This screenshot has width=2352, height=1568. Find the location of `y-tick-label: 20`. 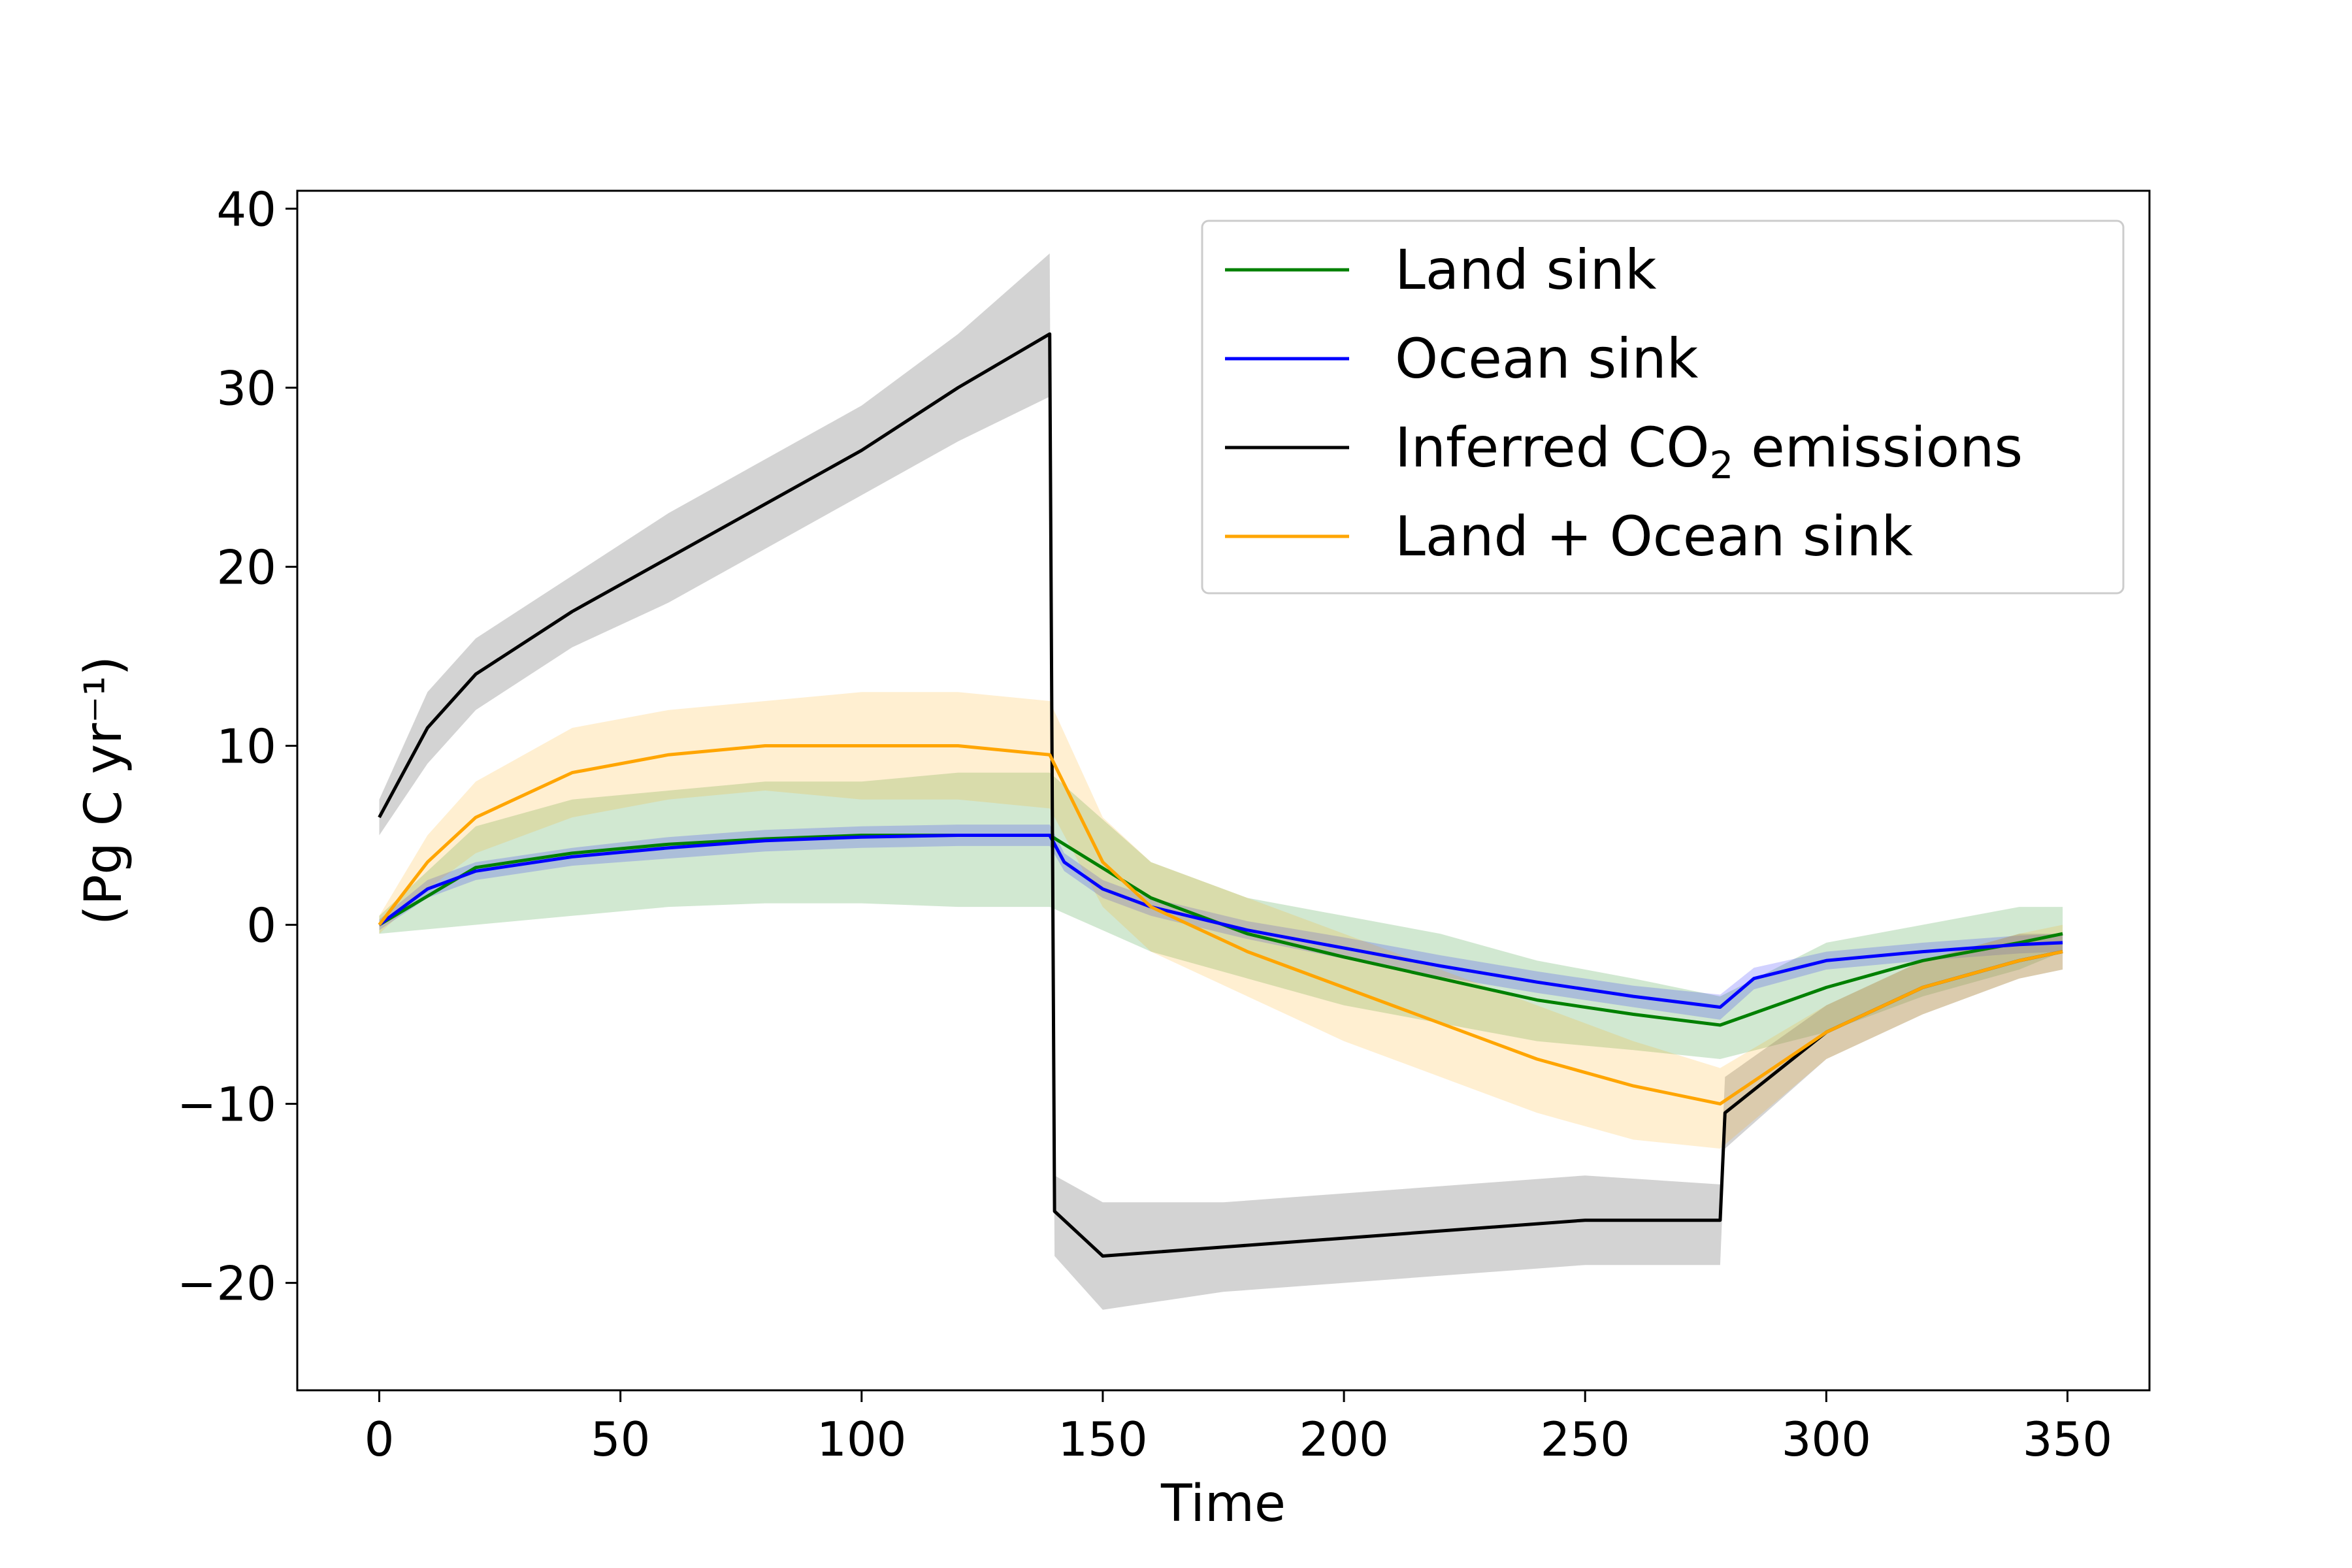

y-tick-label: 20 is located at coordinates (246, 567).